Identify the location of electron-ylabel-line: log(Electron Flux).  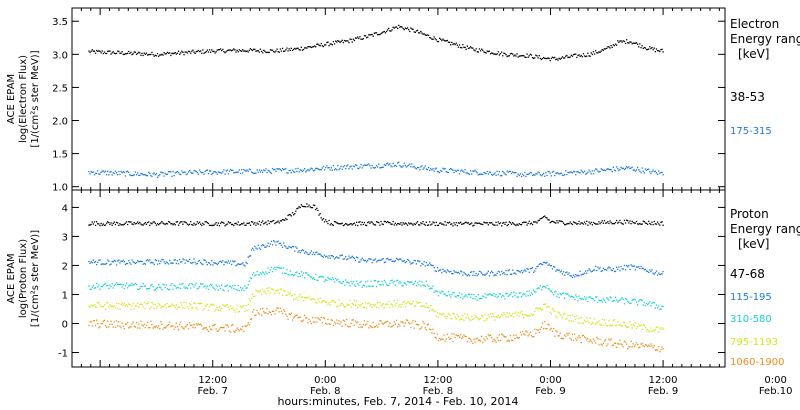
(23, 99).